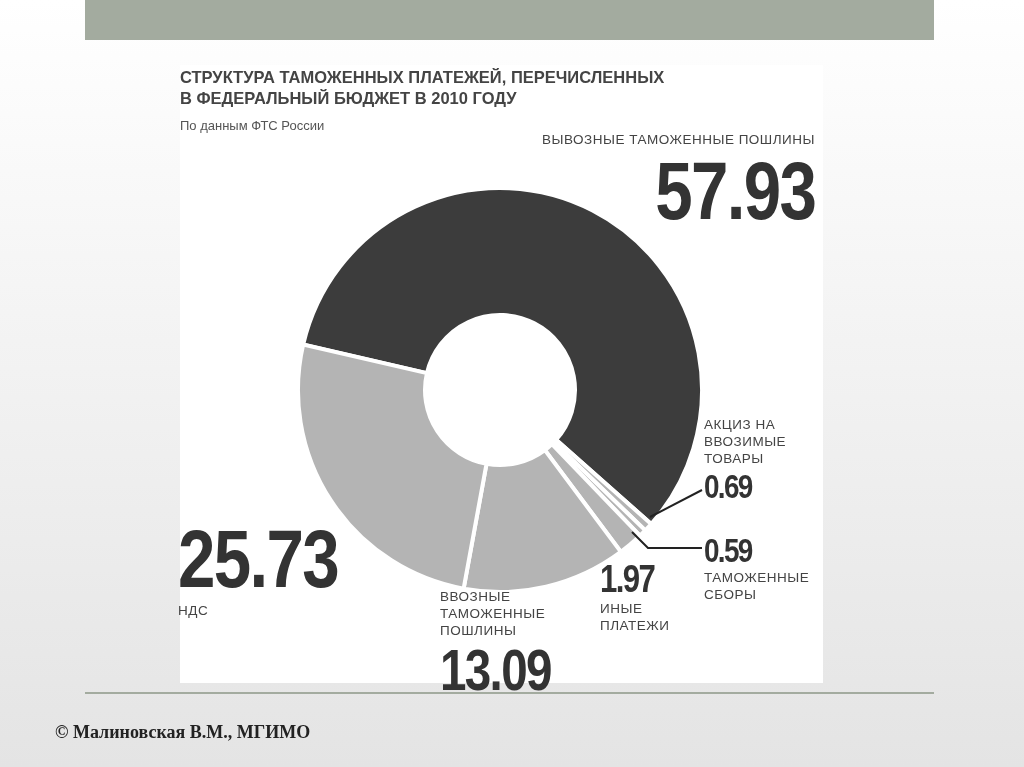 This screenshot has width=1024, height=767. Describe the element at coordinates (183, 732) in the screenshot. I see `text: © Малиновская В.М., МГИМО` at that location.